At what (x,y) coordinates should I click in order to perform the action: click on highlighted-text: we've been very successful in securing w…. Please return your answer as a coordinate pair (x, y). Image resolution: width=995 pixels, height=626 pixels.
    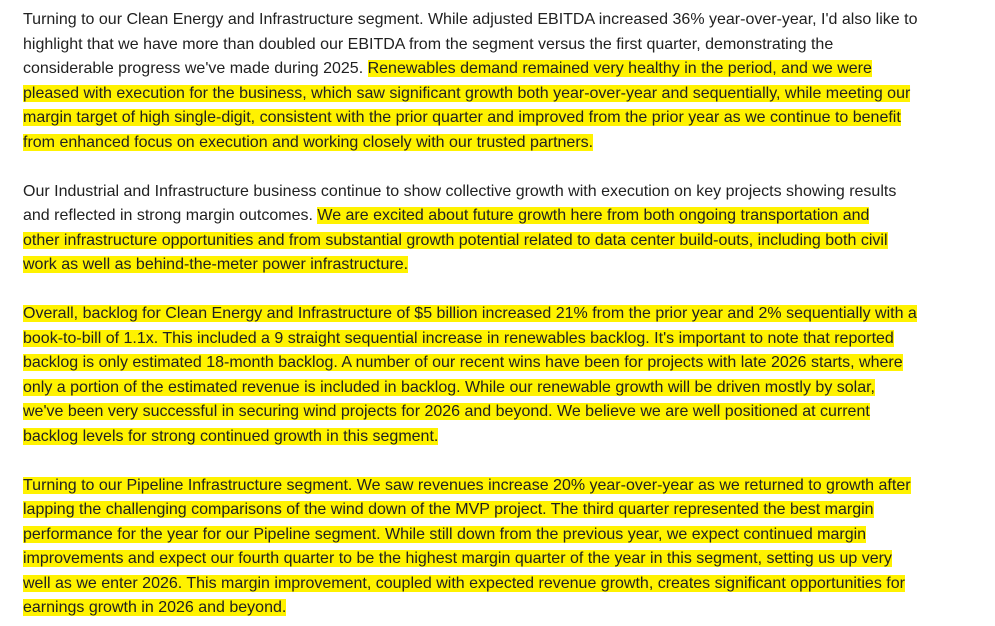
    Looking at the image, I should click on (446, 411).